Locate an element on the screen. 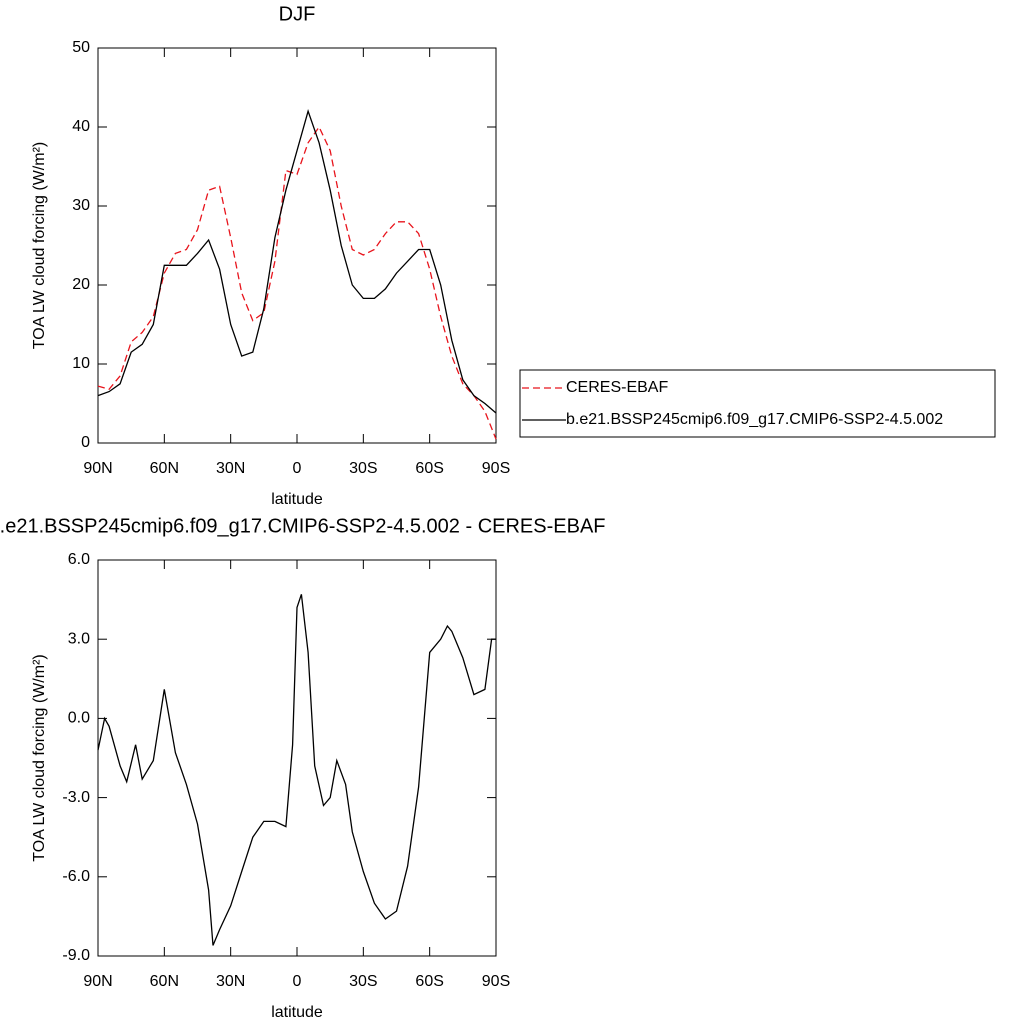  y-tick-label: 20 is located at coordinates (81, 284).